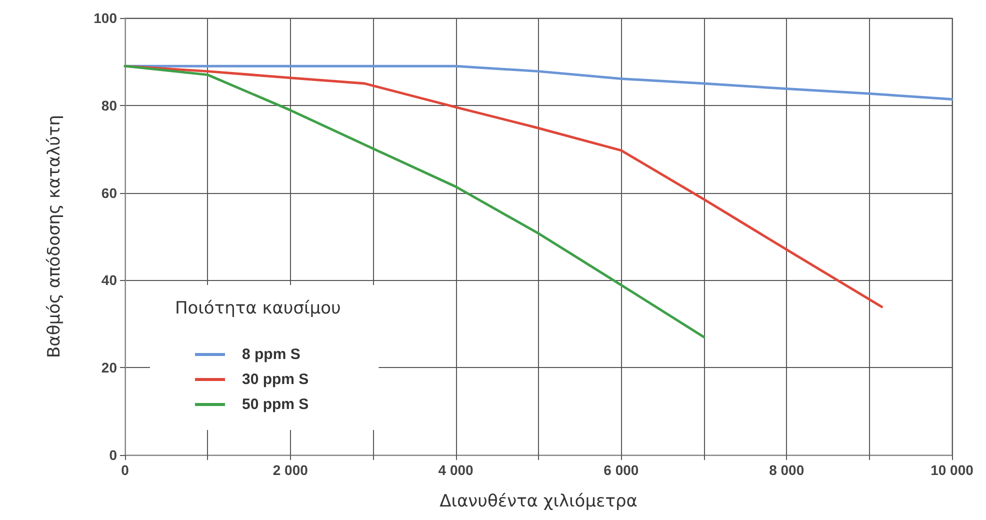 This screenshot has height=520, width=986. Describe the element at coordinates (275, 404) in the screenshot. I see `legend-label: 50 ppm S` at that location.